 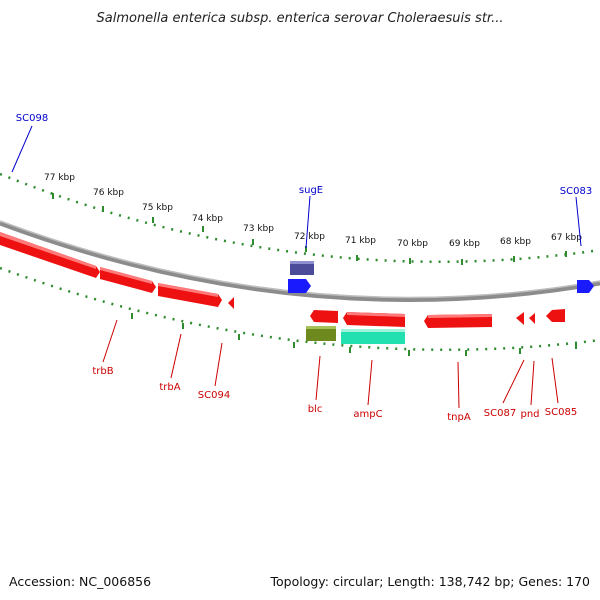 I want to click on gene-label-reverse: trbB, so click(x=102, y=371).